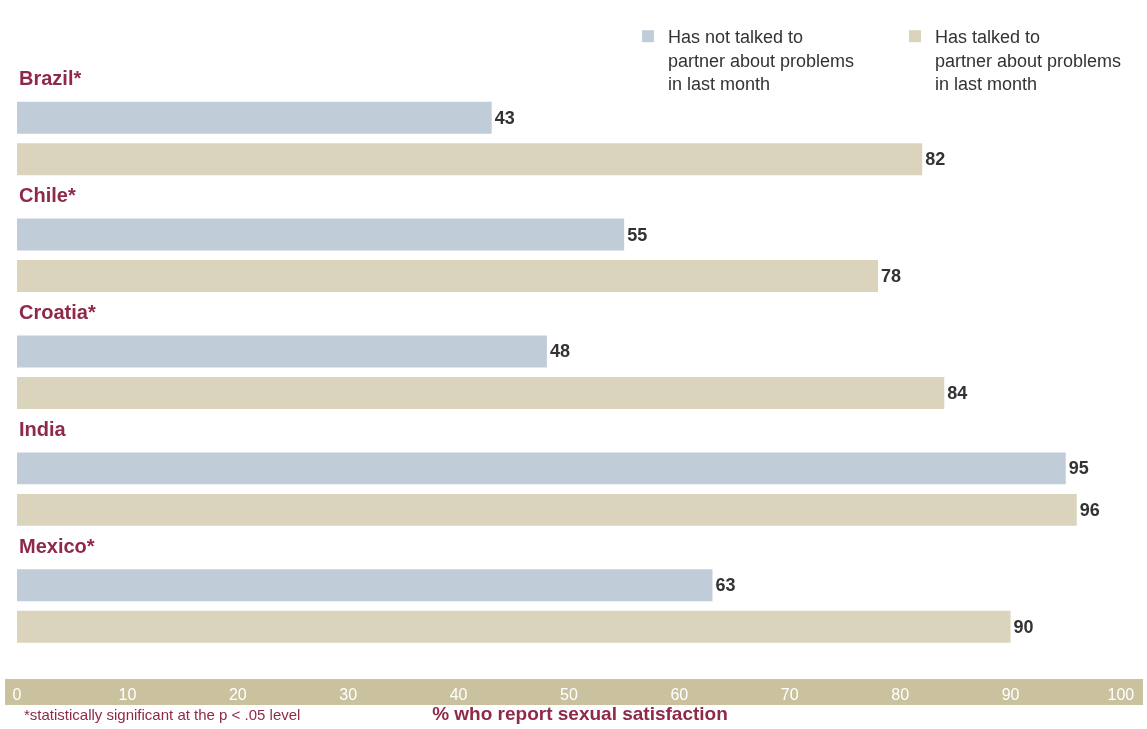 The height and width of the screenshot is (729, 1147). I want to click on data-label: 55, so click(637, 234).